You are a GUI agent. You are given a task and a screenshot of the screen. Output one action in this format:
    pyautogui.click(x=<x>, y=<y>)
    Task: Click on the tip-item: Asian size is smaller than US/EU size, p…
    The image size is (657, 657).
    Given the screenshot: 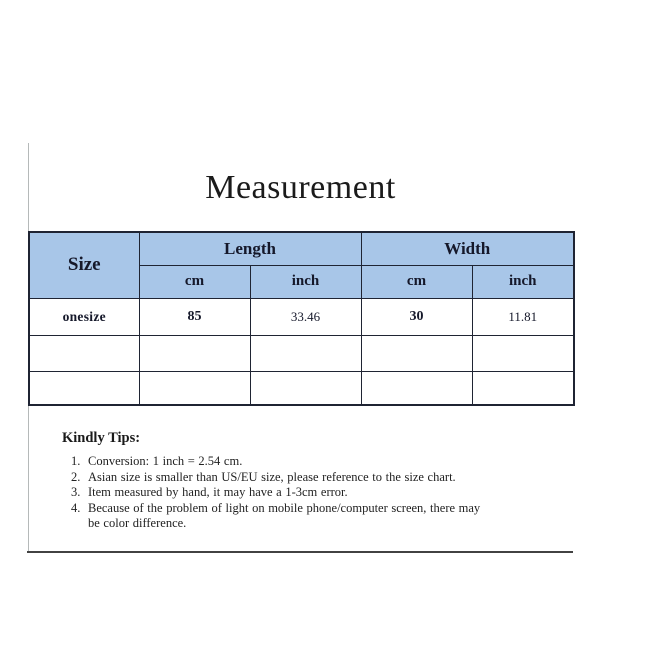 What is the action you would take?
    pyautogui.click(x=287, y=478)
    